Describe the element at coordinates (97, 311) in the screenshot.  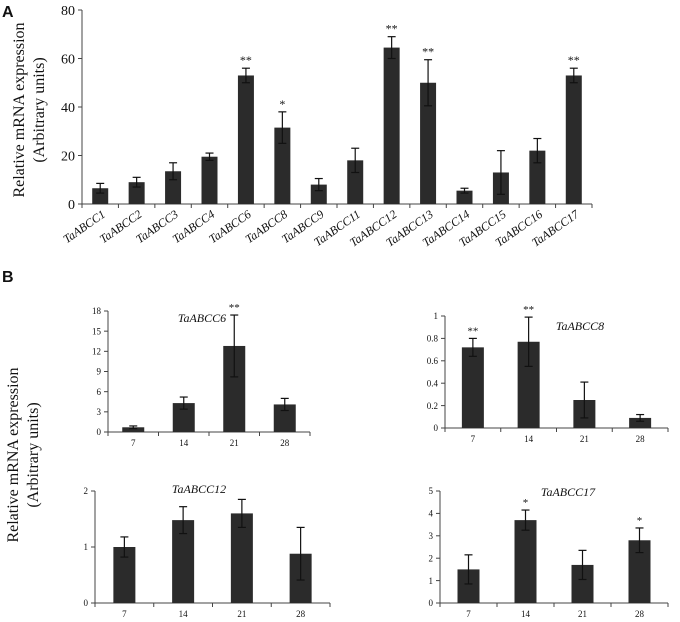
I see `y-tick-label: 18` at that location.